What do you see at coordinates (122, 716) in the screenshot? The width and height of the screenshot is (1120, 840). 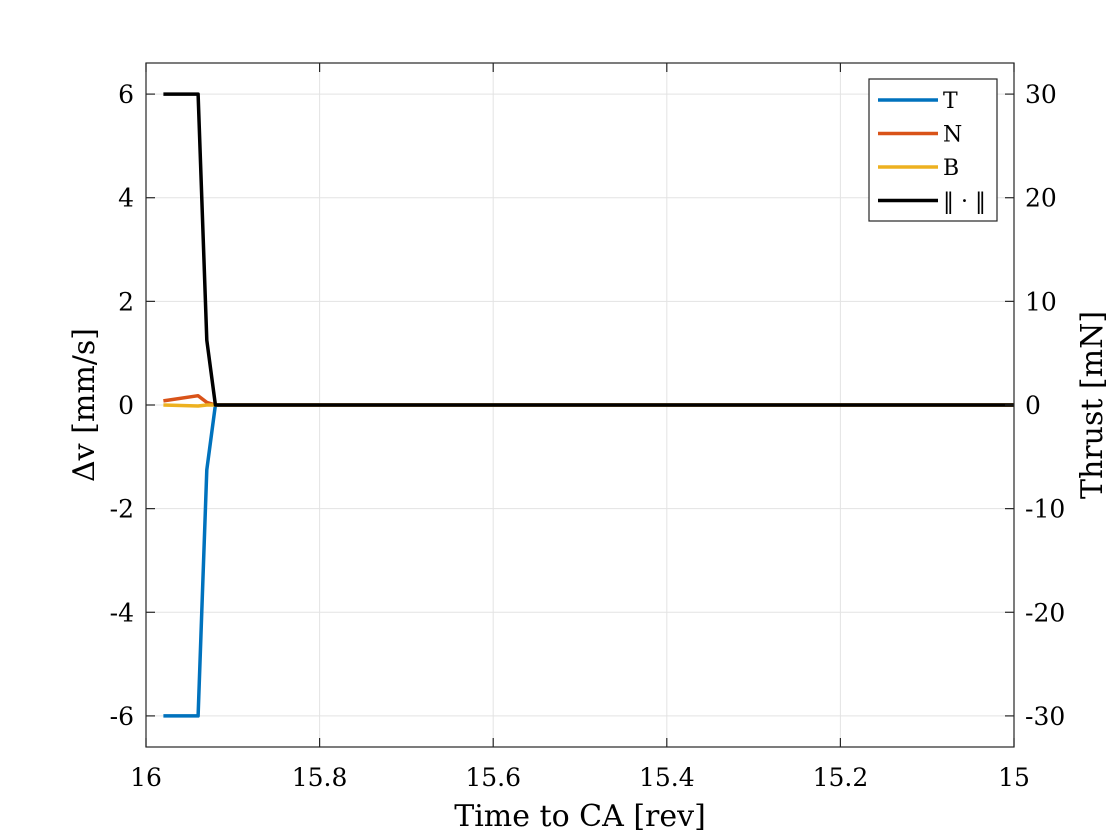 I see `y-tick-label: -6` at bounding box center [122, 716].